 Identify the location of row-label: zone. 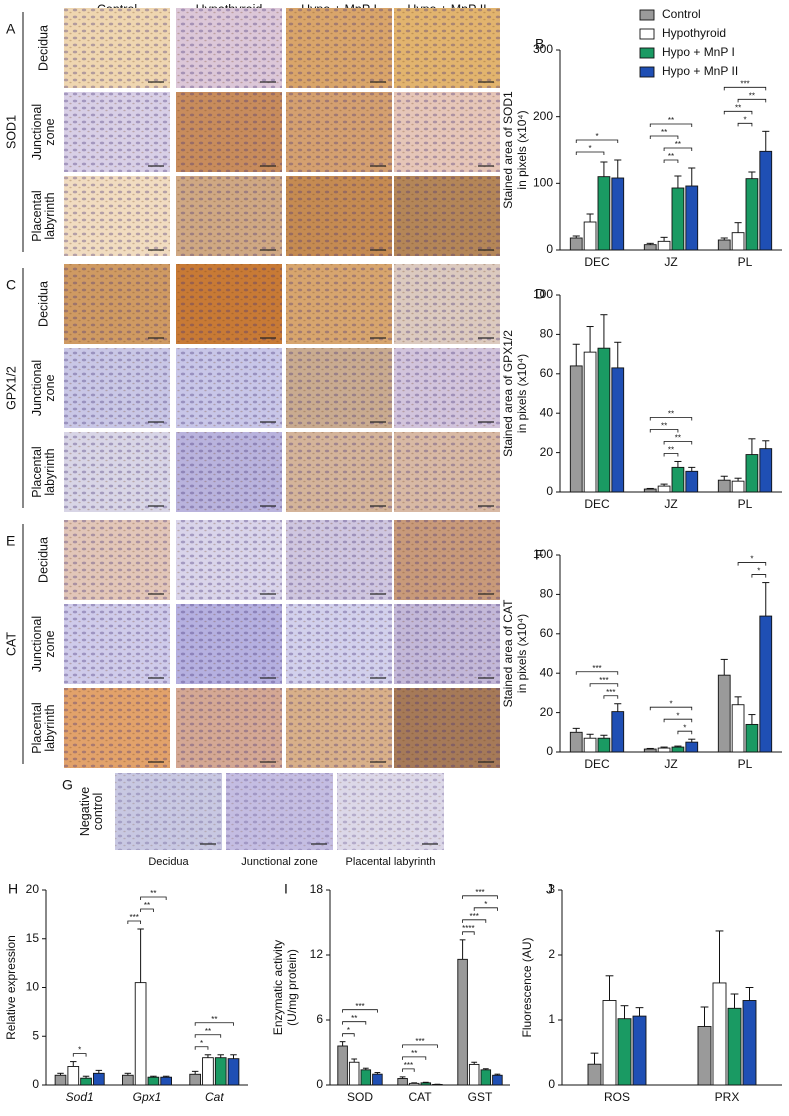
(50, 643).